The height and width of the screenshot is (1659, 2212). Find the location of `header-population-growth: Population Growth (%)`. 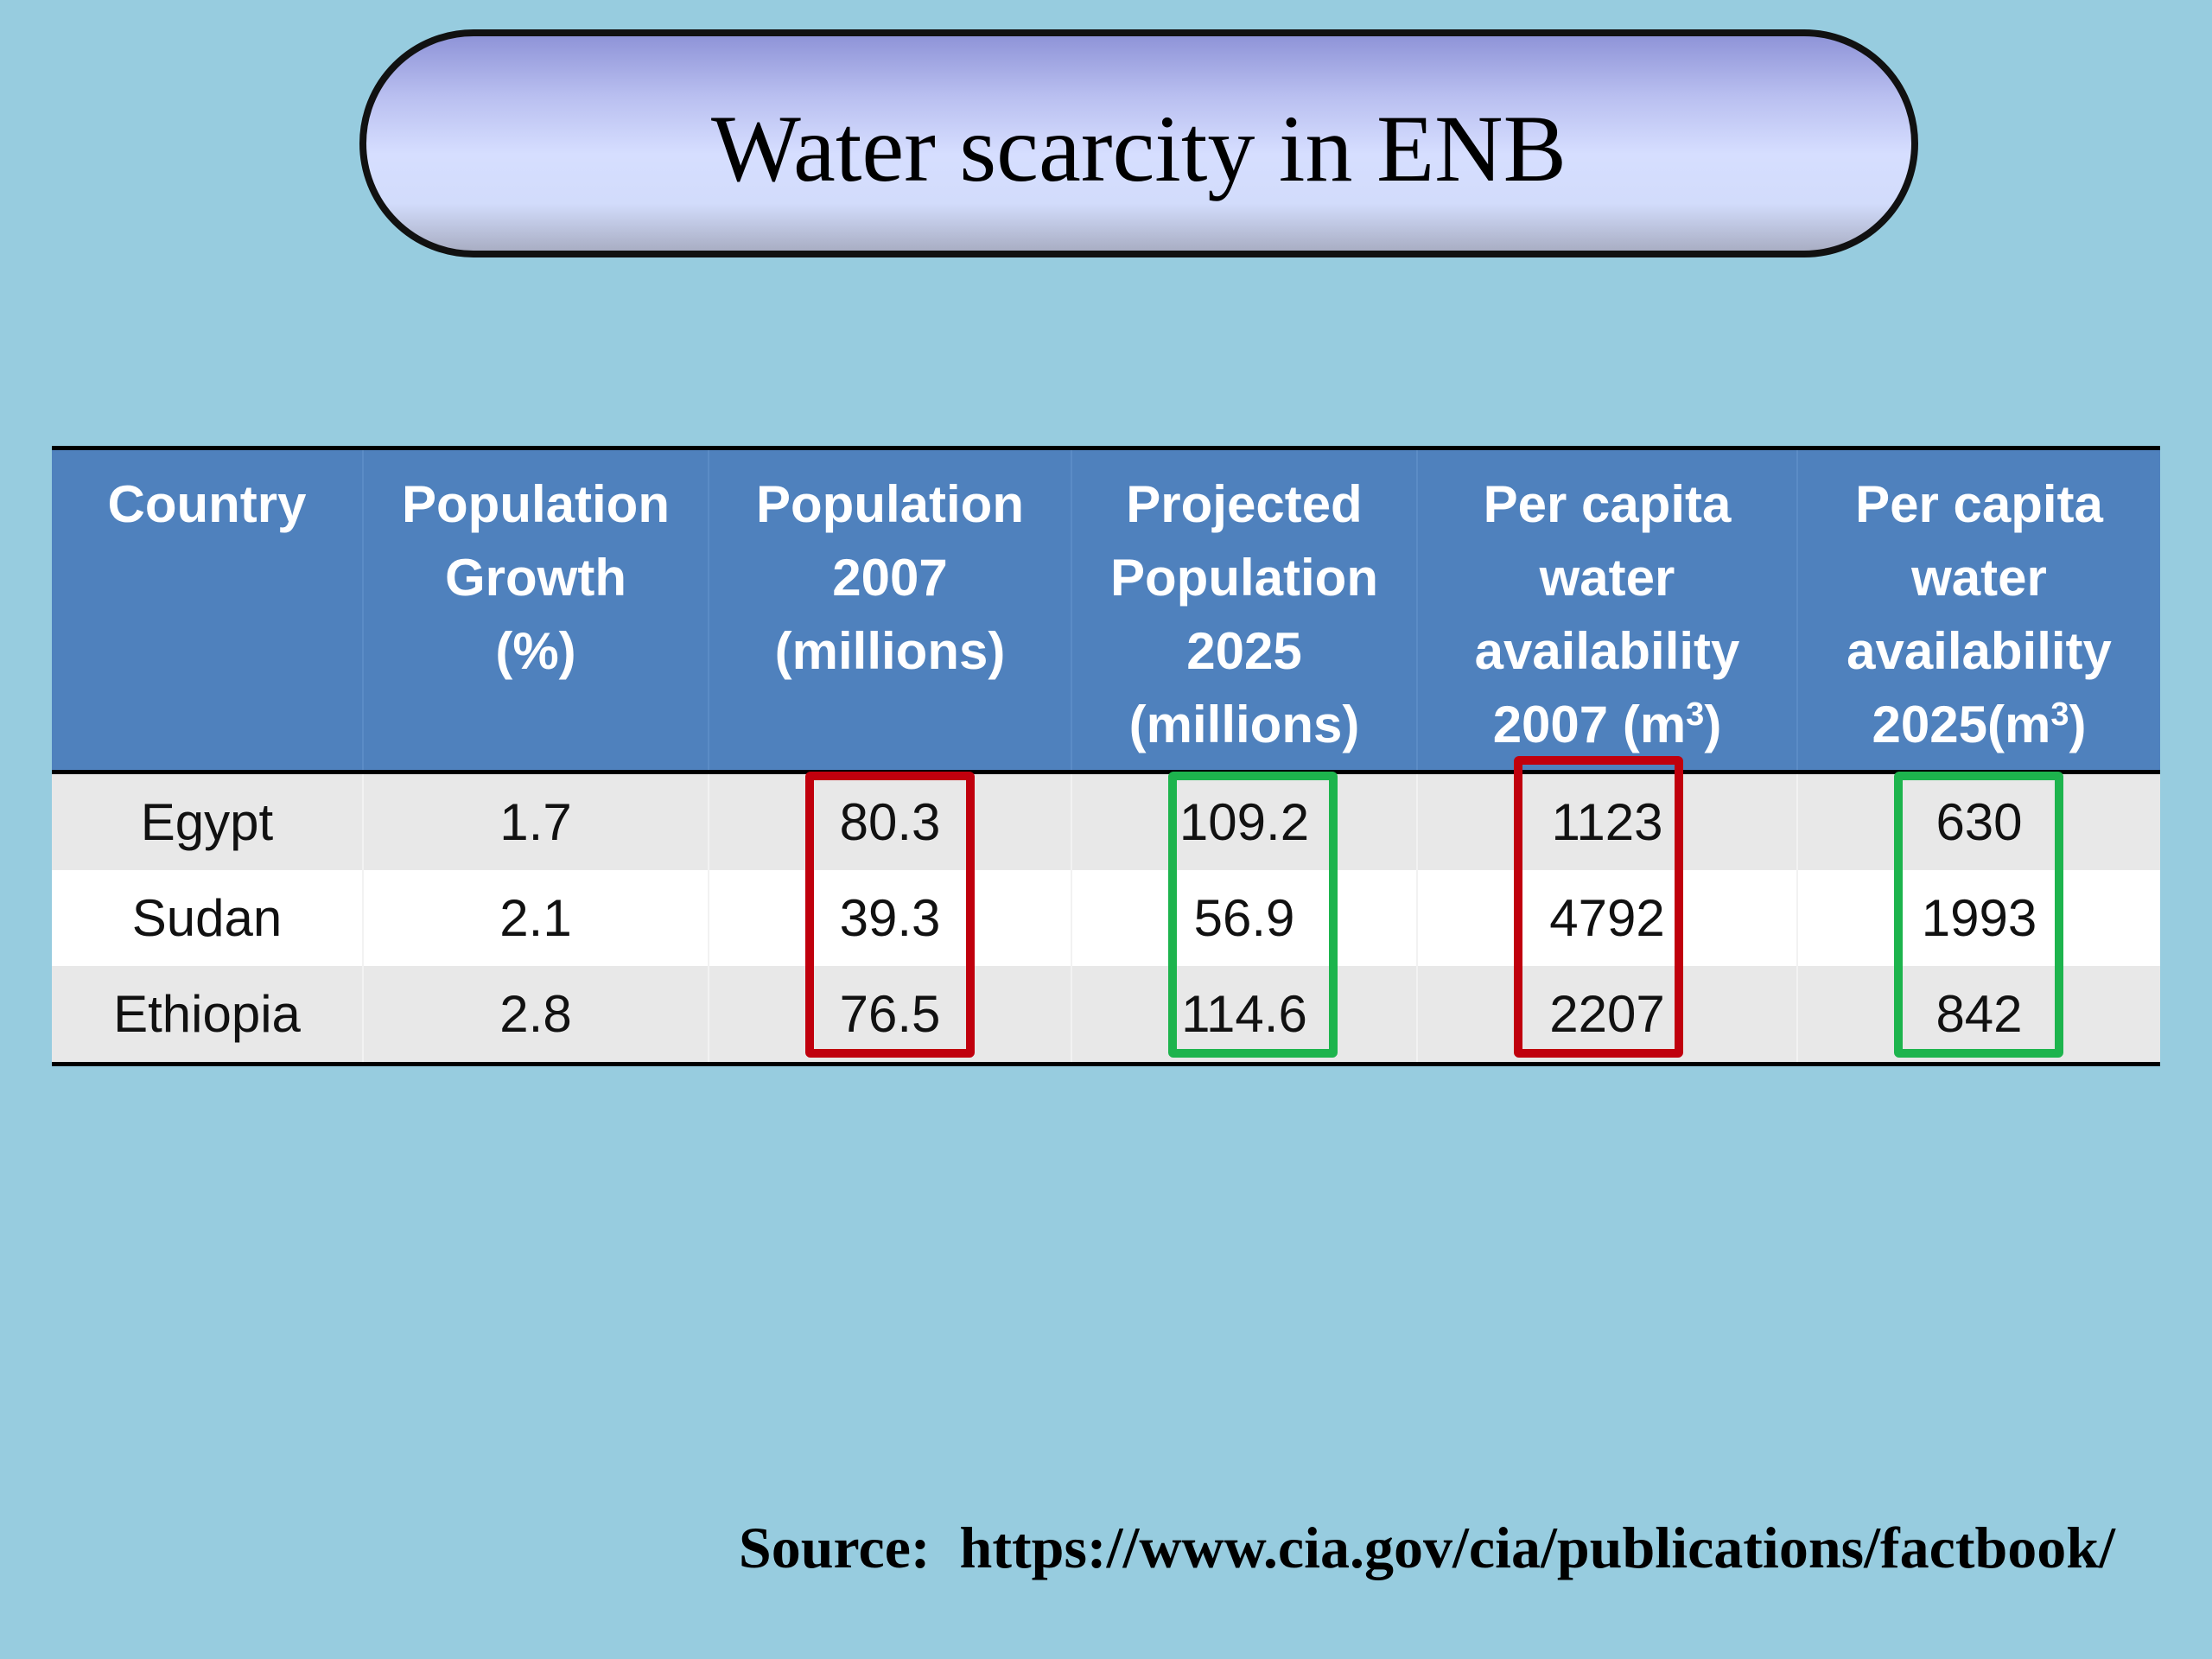

header-population-growth: Population Growth (%) is located at coordinates (535, 611).